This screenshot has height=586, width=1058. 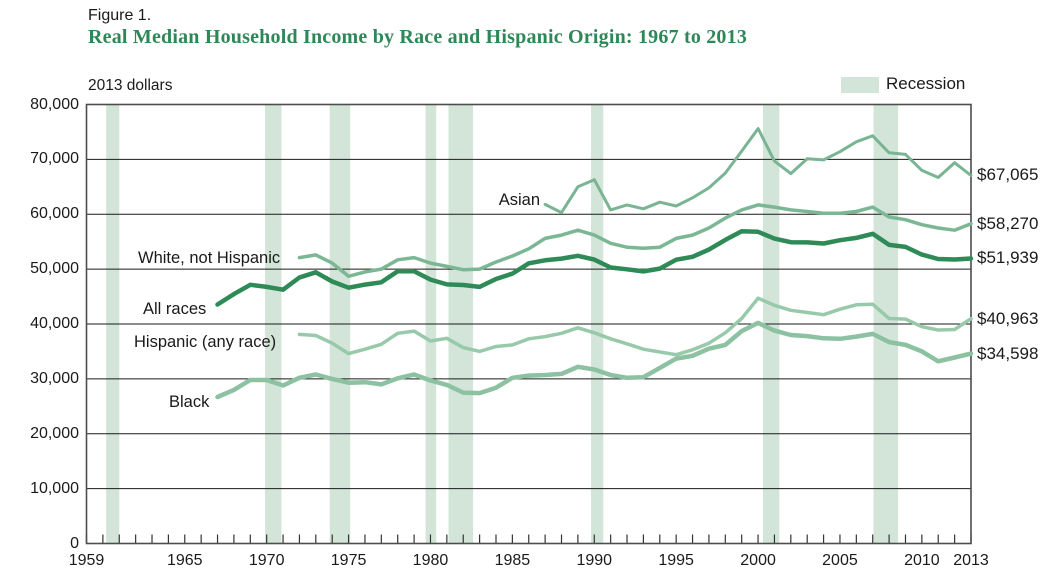 What do you see at coordinates (926, 83) in the screenshot?
I see `legend-recession-label: Recession` at bounding box center [926, 83].